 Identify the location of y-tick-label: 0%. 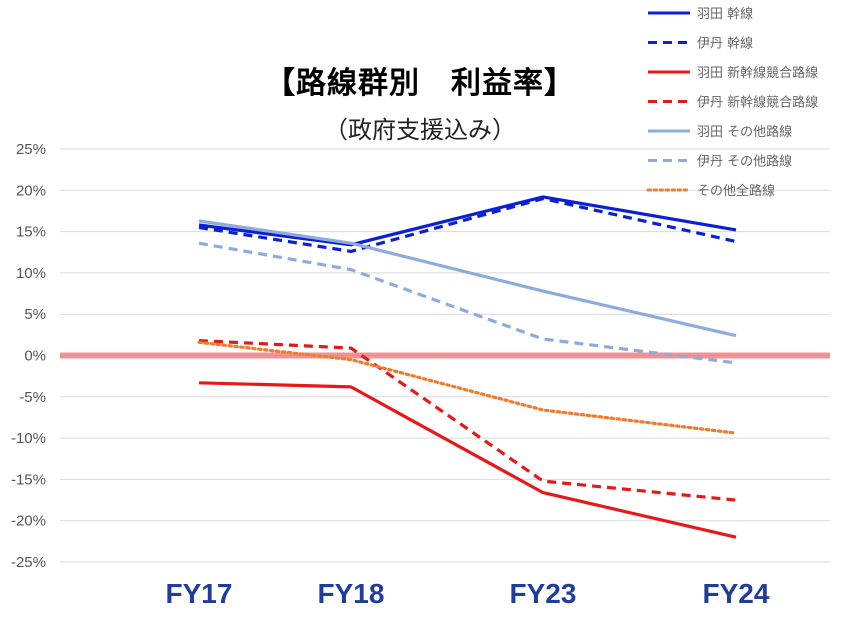
(35, 356).